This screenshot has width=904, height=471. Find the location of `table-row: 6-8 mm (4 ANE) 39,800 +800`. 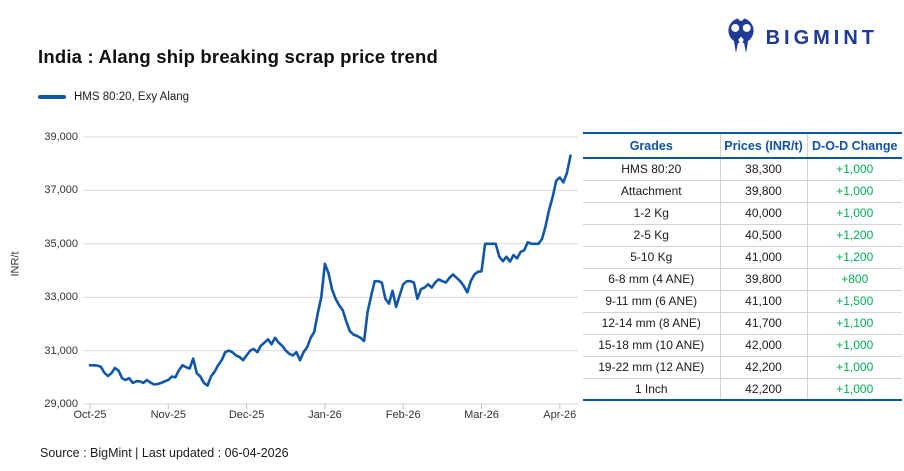

table-row: 6-8 mm (4 ANE) 39,800 +800 is located at coordinates (742, 279).